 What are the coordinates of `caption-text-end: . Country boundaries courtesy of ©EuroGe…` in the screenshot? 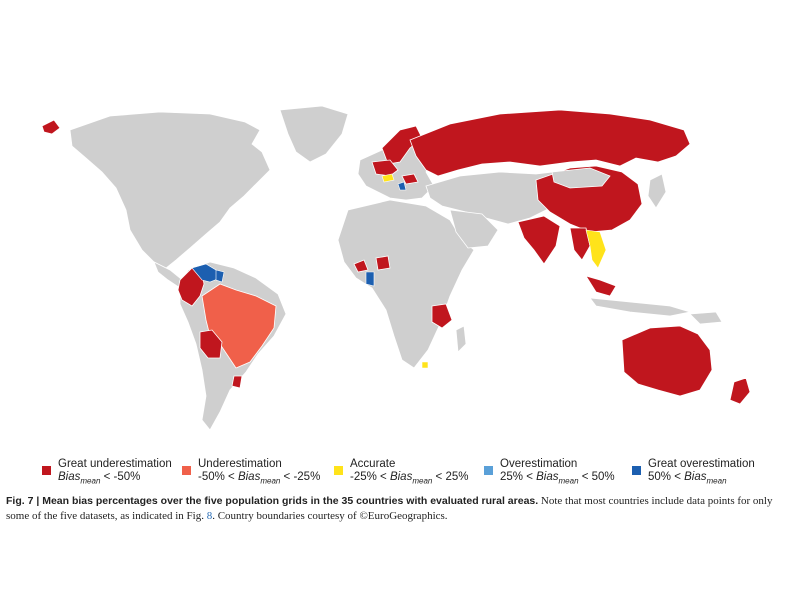 It's located at (330, 516).